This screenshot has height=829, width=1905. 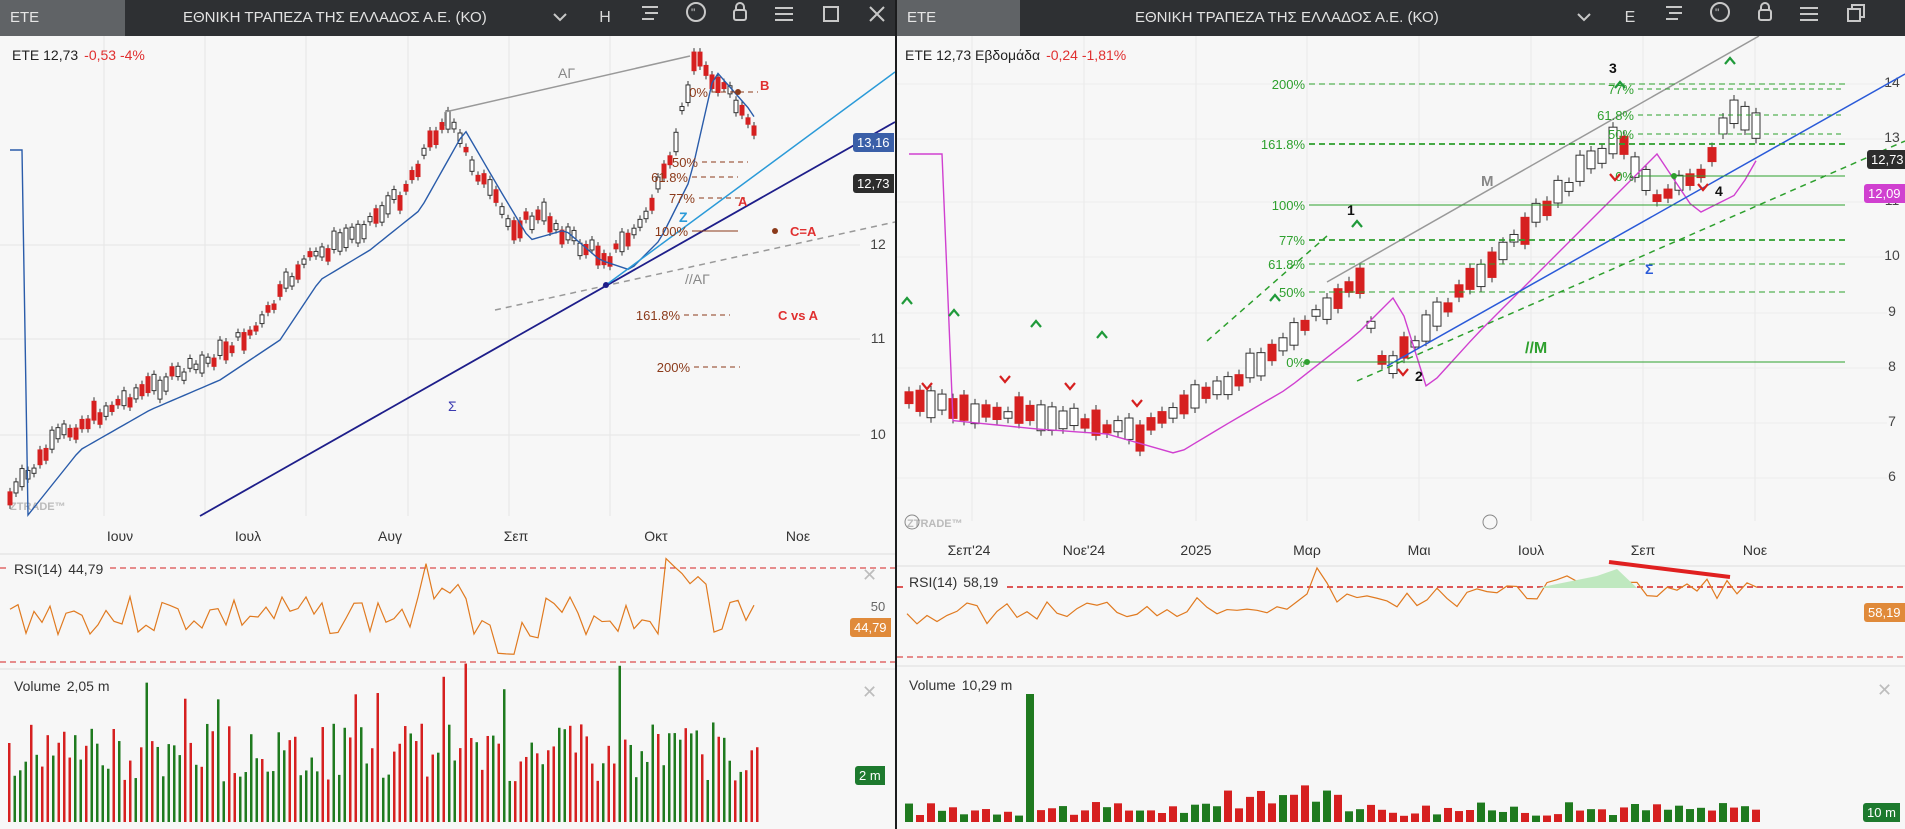 I want to click on left-rsi-close-icon: ✕, so click(x=870, y=575).